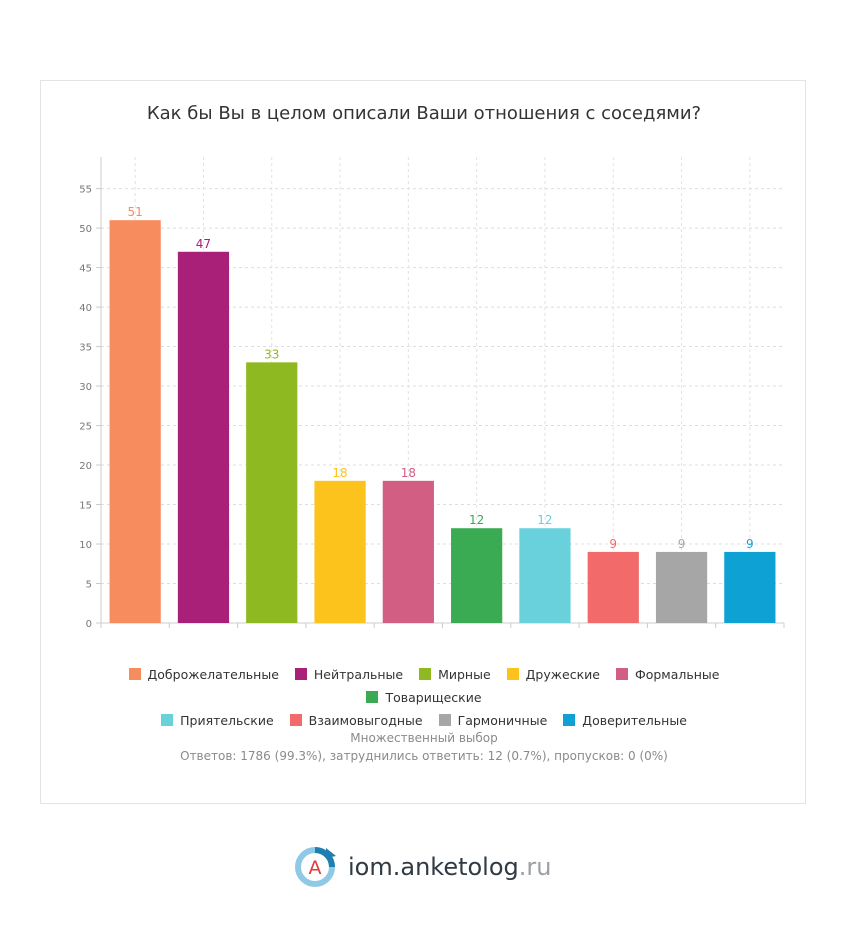  Describe the element at coordinates (85, 545) in the screenshot. I see `y-tick-label: 10` at that location.